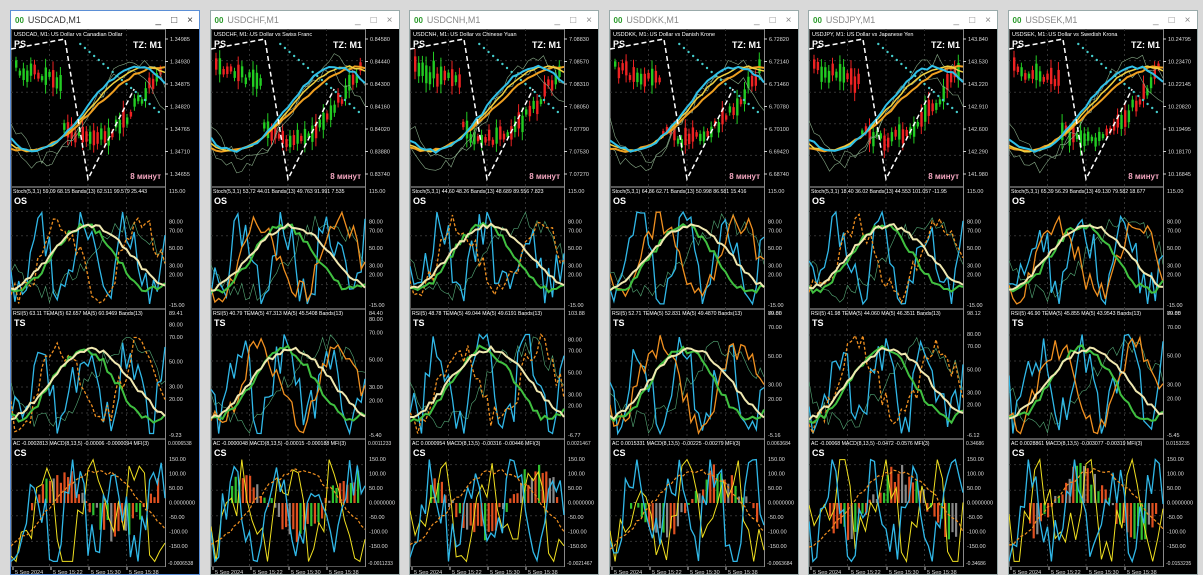 This screenshot has height=575, width=1203. Describe the element at coordinates (1175, 460) in the screenshot. I see `ac-tick-label: 150.00` at that location.